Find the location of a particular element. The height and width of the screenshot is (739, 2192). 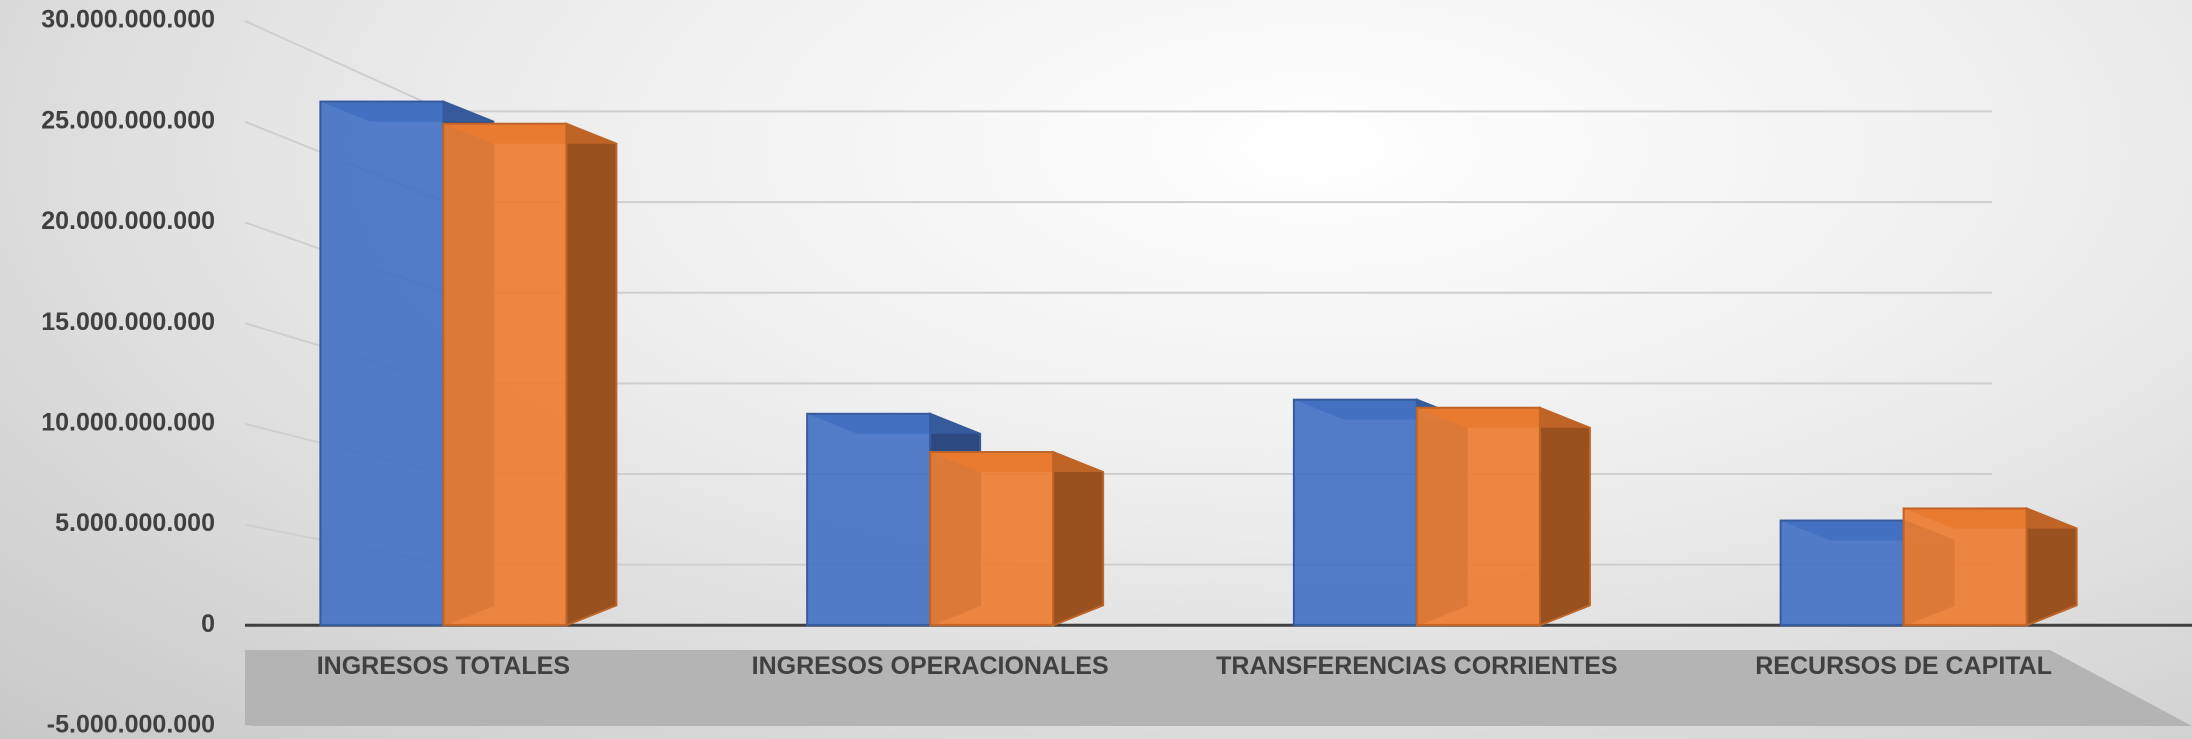

y-tick-label: 25.000.000.000 is located at coordinates (128, 120).